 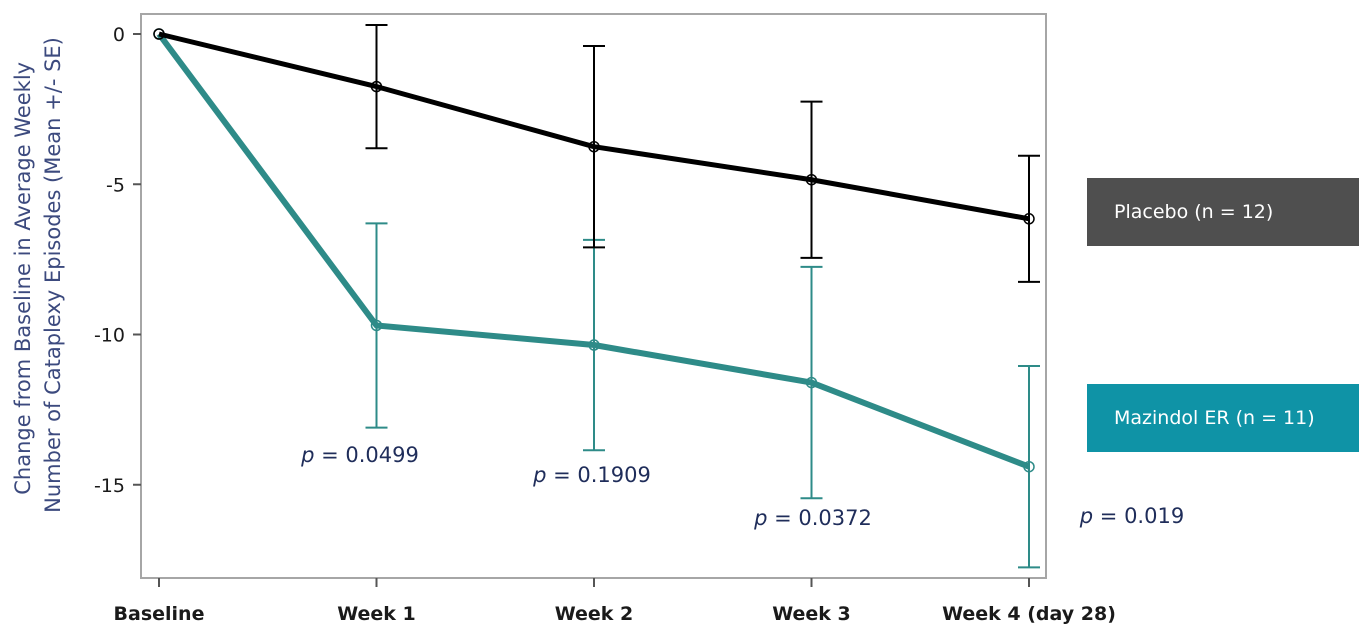 I want to click on p-value-text: = 0.1909, so click(x=598, y=475).